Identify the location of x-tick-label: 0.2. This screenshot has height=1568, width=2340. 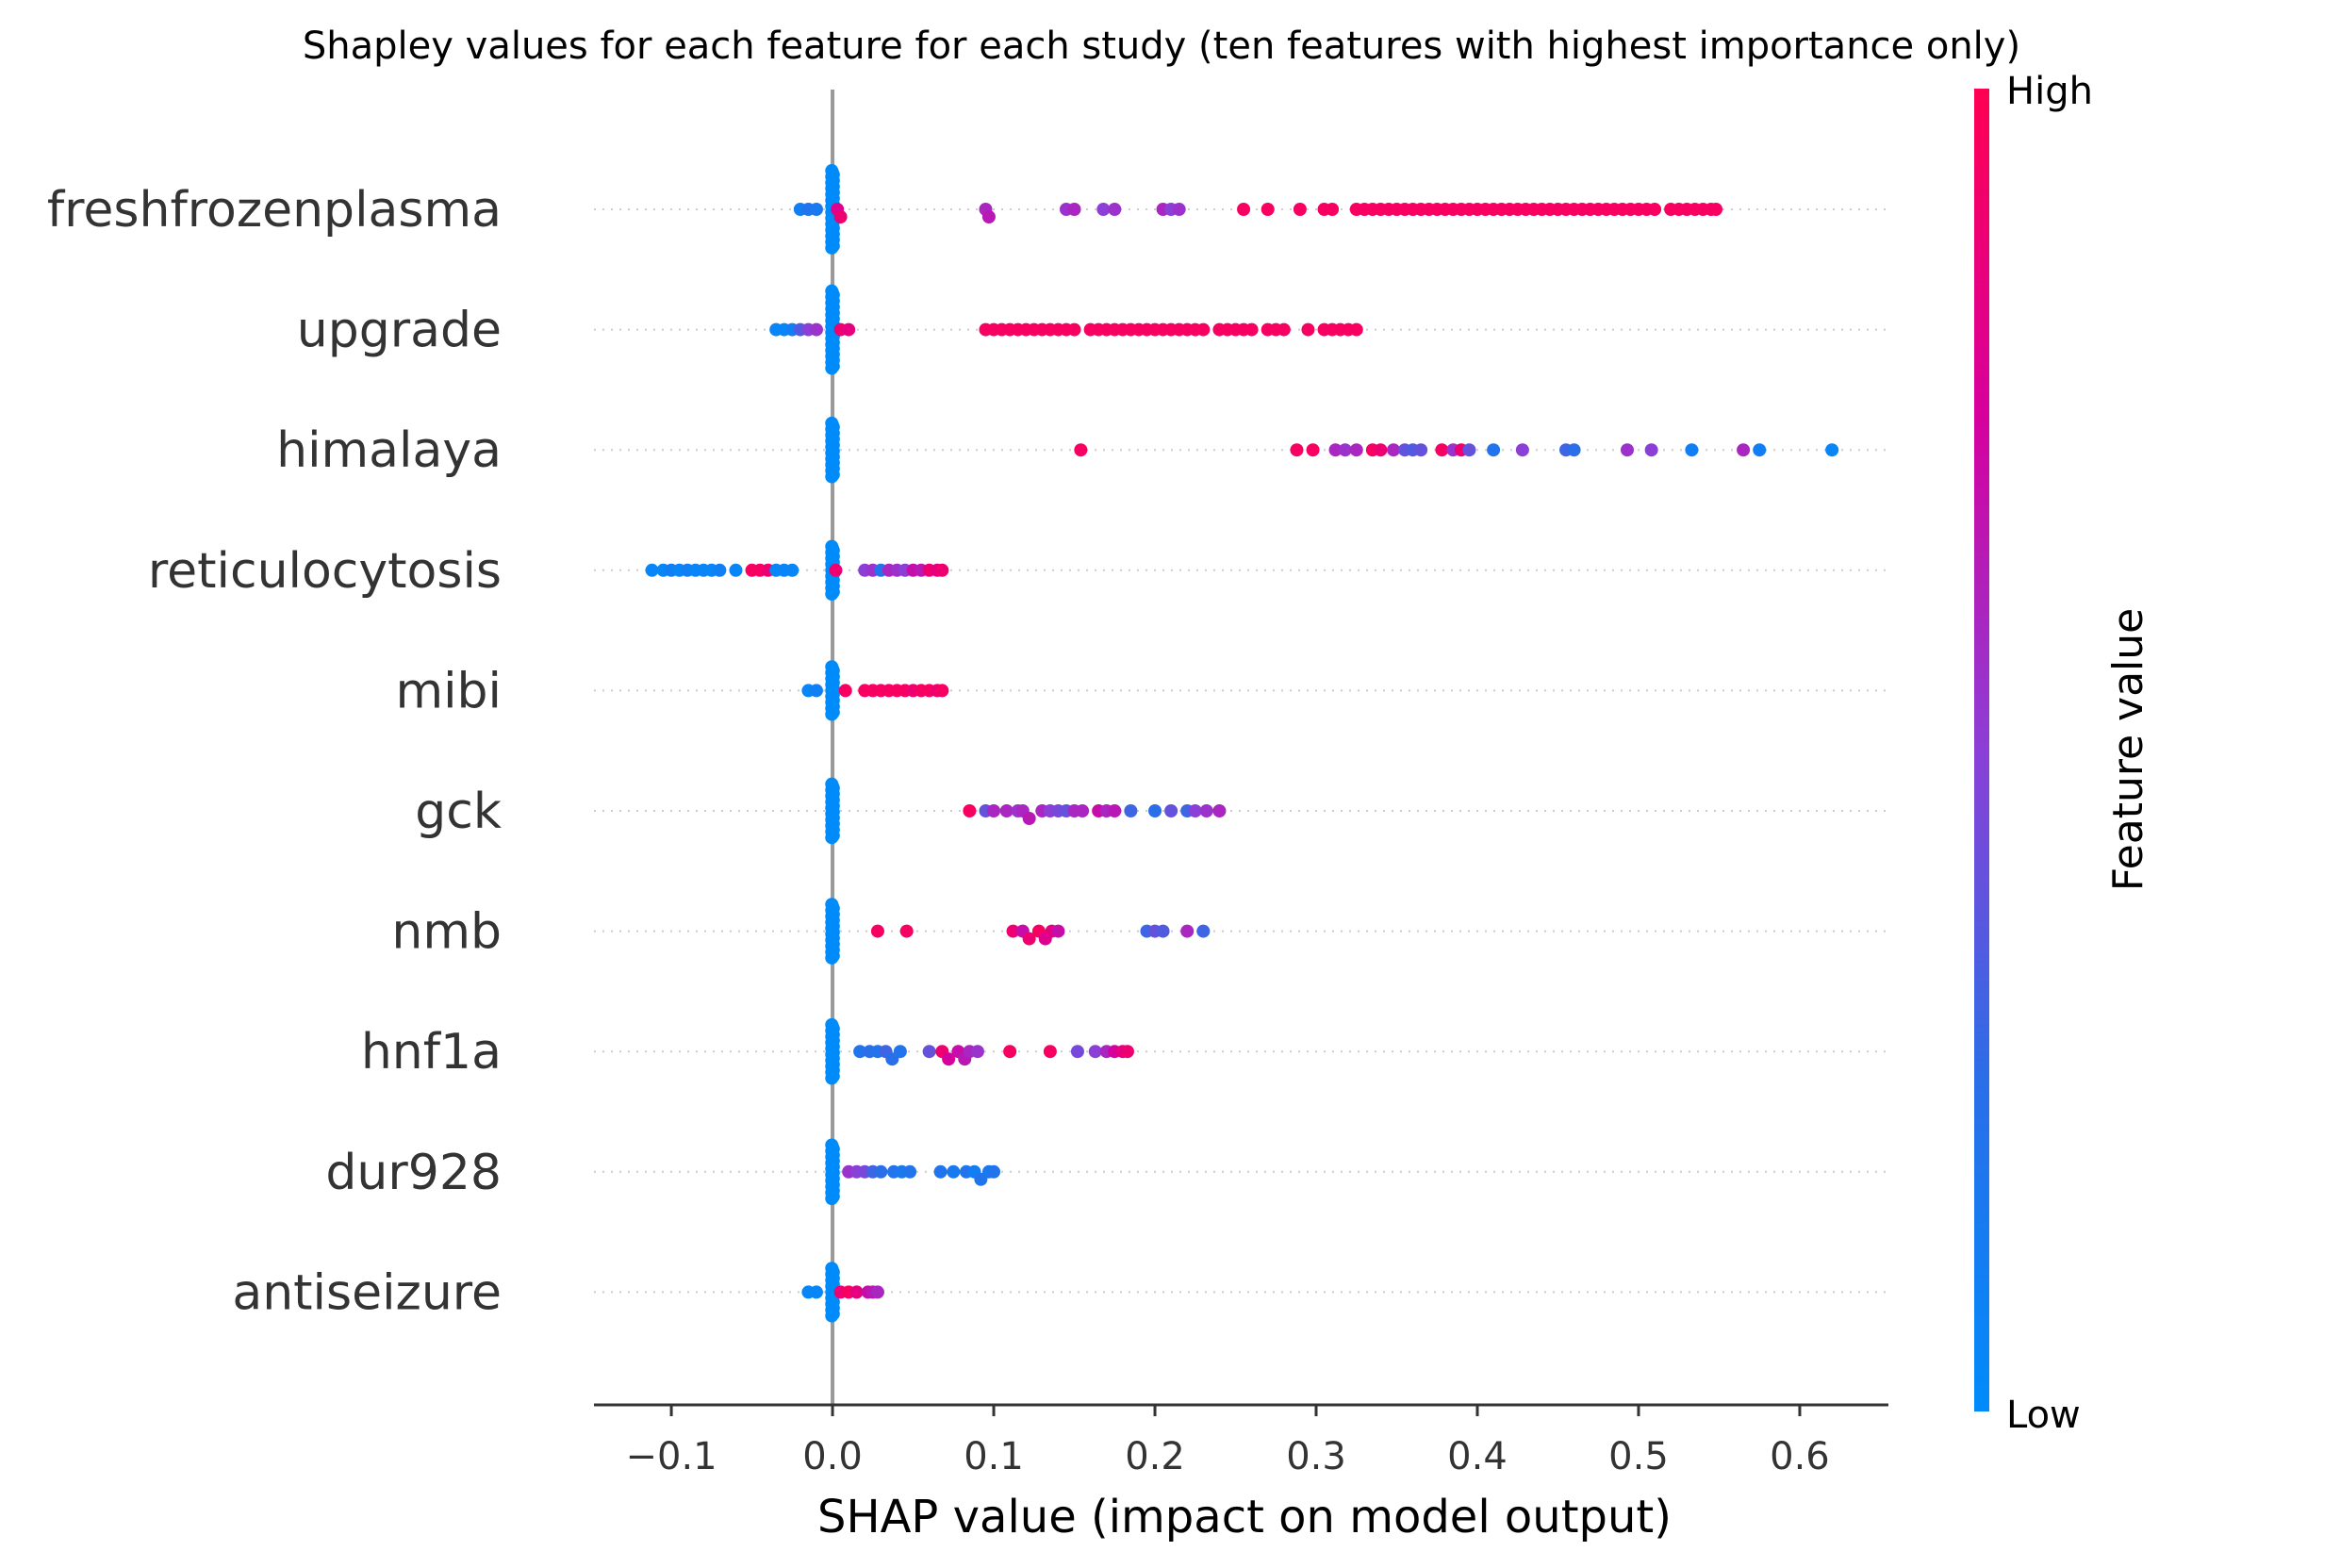
(1155, 1456).